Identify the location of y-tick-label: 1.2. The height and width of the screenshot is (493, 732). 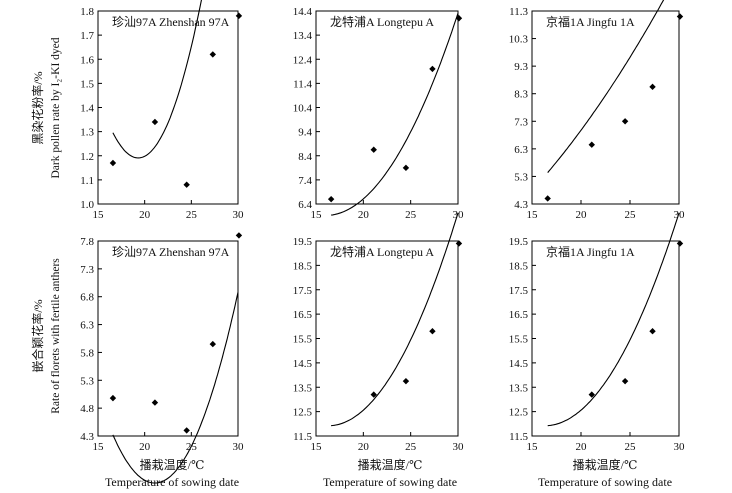
(87, 157).